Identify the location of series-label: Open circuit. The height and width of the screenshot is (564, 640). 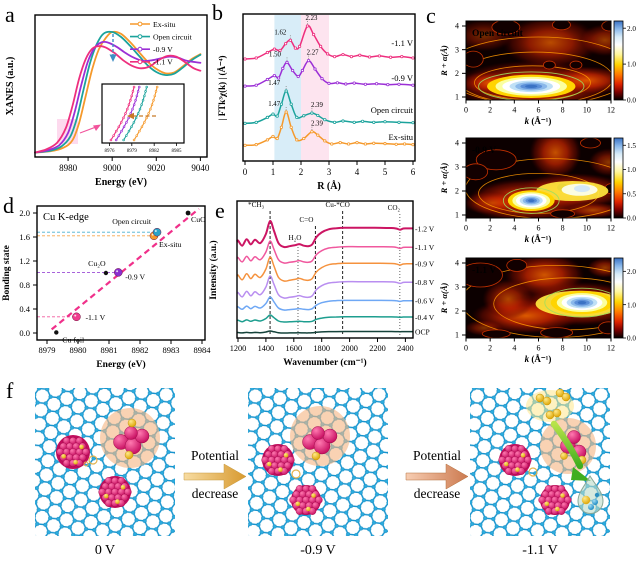
(392, 110).